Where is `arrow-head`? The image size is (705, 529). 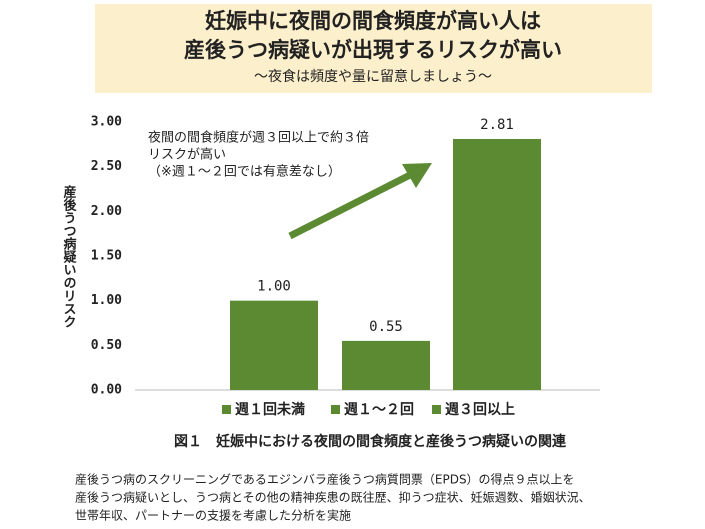 arrow-head is located at coordinates (417, 175).